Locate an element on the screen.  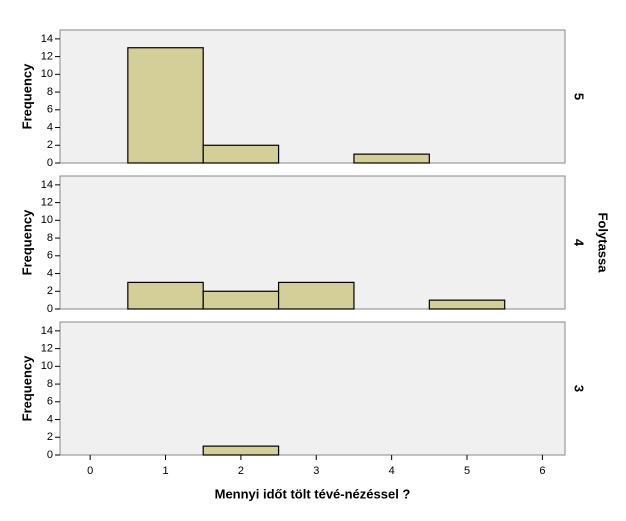
x-axis-label: Mennyi időt tölt tévé-nézéssel ? is located at coordinates (313, 493).